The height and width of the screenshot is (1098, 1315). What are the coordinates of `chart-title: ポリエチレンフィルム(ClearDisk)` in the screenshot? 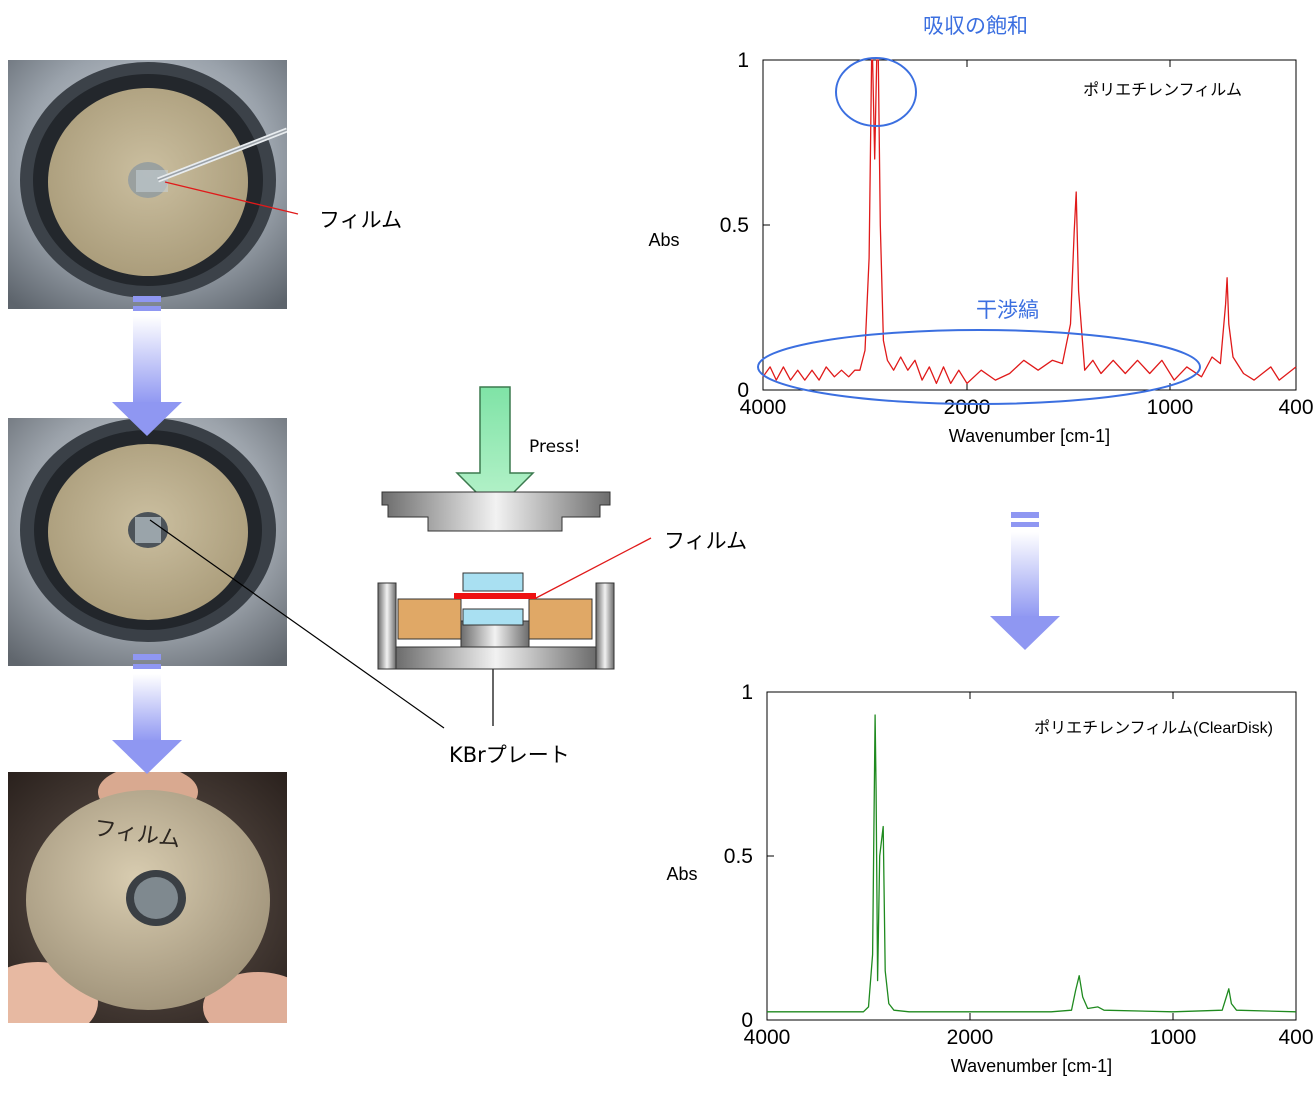 It's located at (1153, 728).